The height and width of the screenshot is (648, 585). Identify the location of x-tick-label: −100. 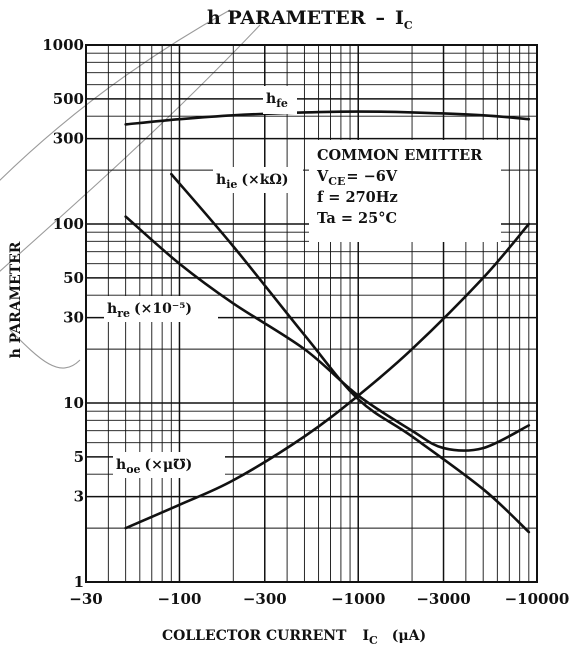
(180, 599).